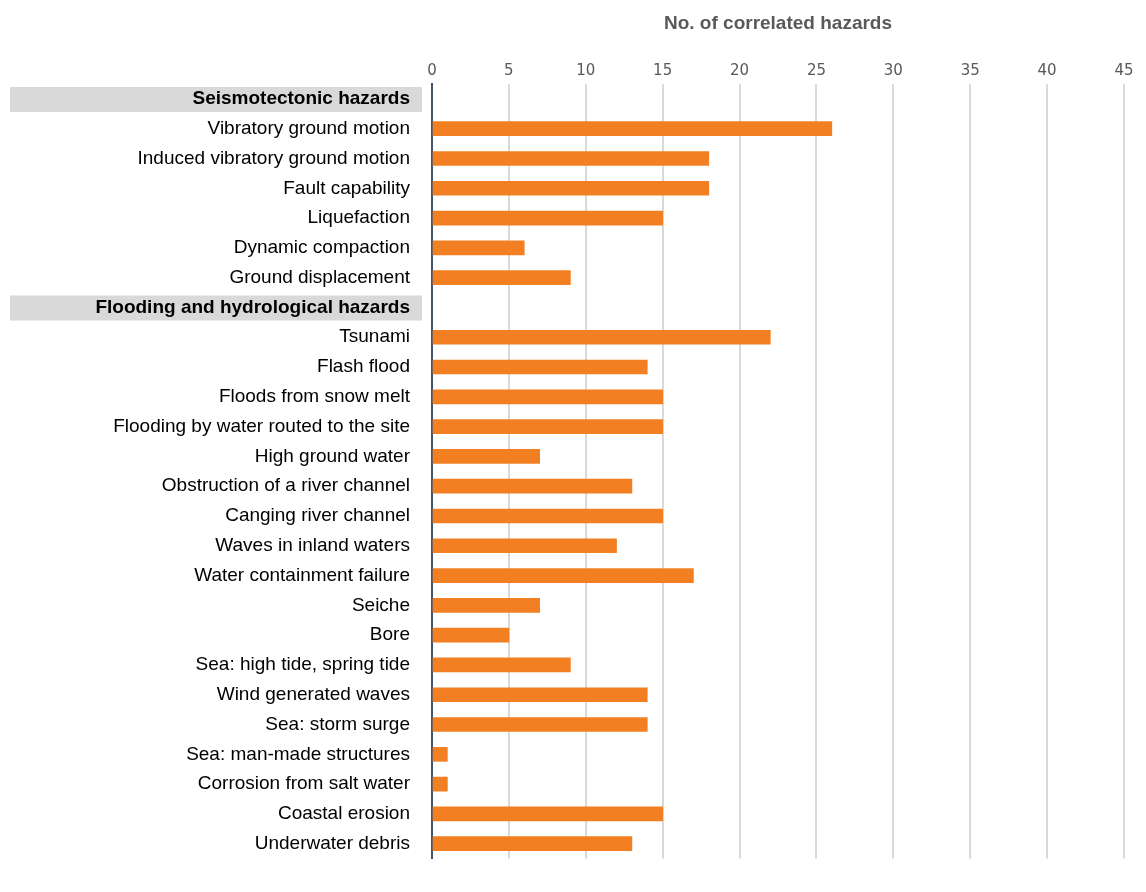 This screenshot has width=1146, height=892. Describe the element at coordinates (252, 306) in the screenshot. I see `y-tick-label: Flooding and hydrological hazards` at that location.